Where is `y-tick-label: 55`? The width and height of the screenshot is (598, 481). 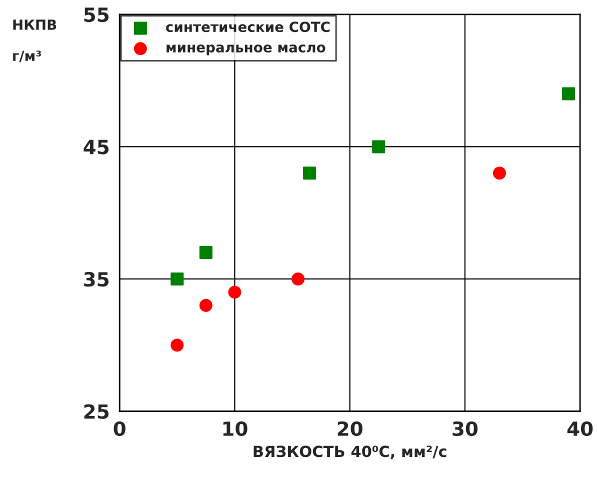 y-tick-label: 55 is located at coordinates (96, 15).